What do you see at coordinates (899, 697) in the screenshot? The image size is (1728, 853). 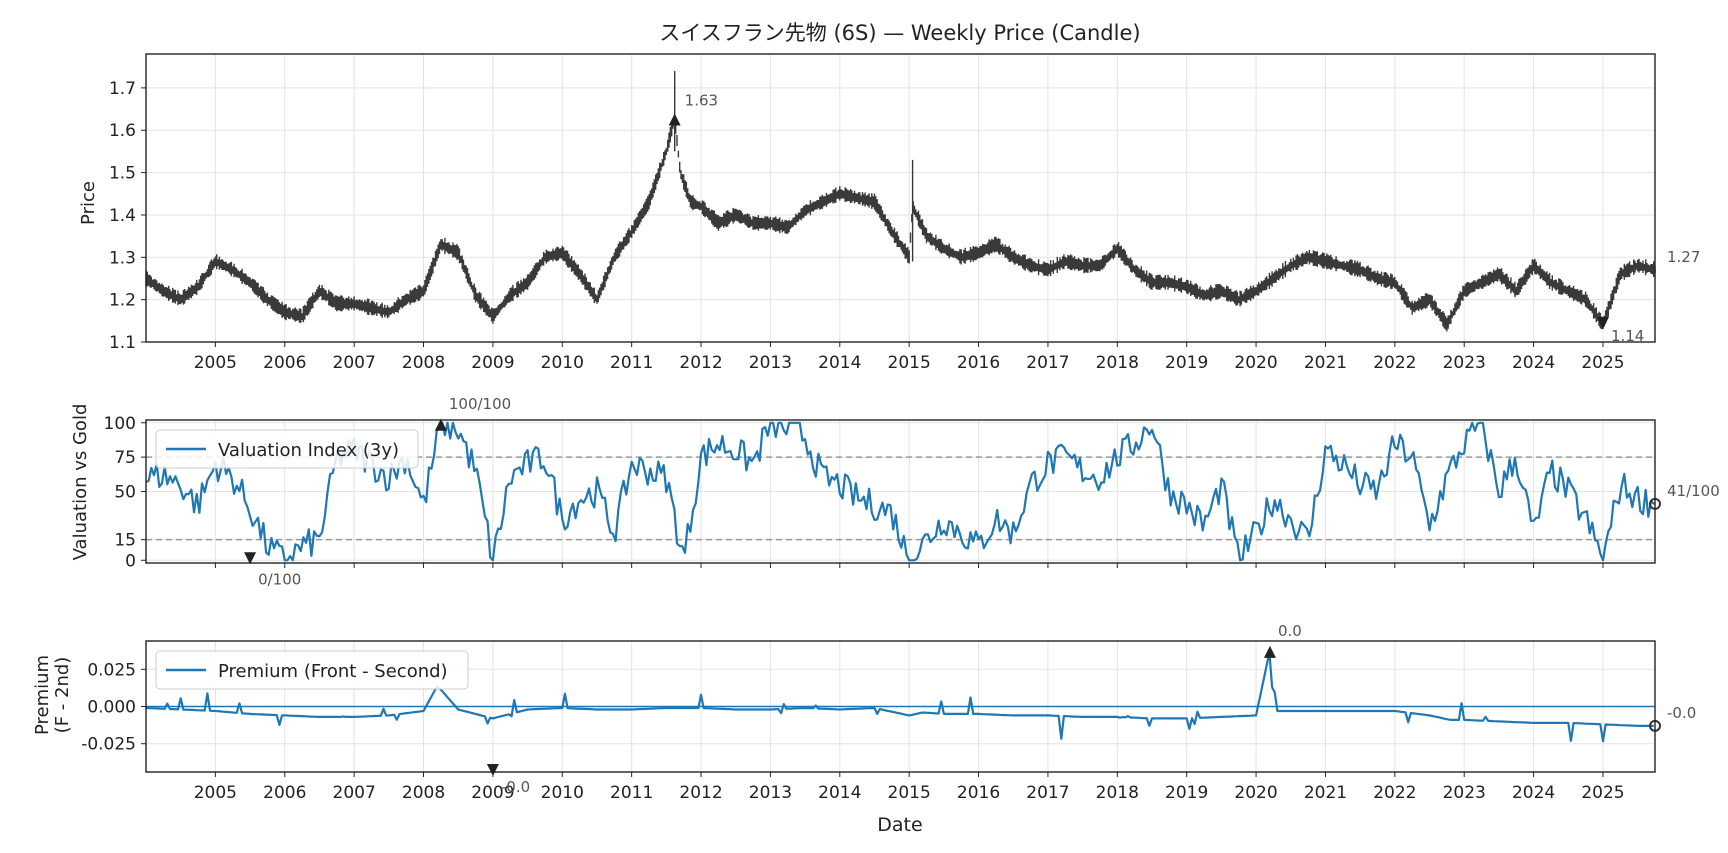 I see `premium-line` at bounding box center [899, 697].